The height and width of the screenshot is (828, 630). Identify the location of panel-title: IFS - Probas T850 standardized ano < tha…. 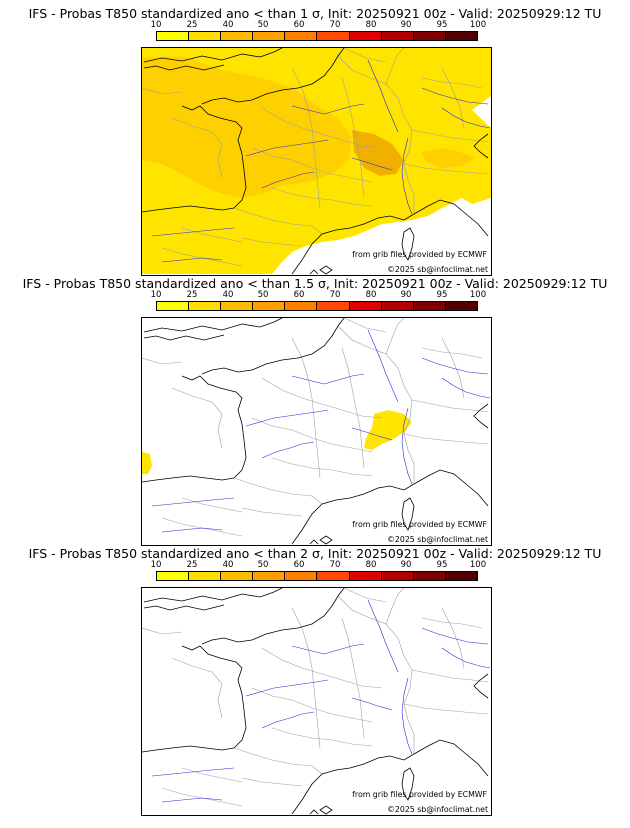
(315, 283).